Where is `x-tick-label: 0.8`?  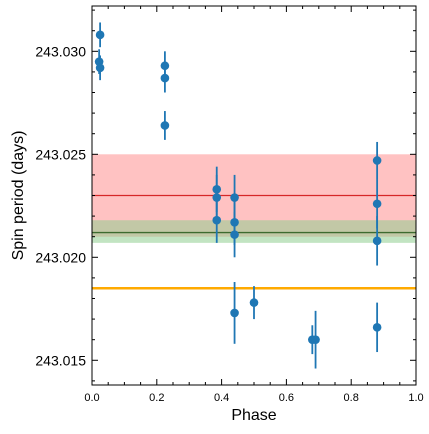 x-tick-label: 0.8 is located at coordinates (351, 398).